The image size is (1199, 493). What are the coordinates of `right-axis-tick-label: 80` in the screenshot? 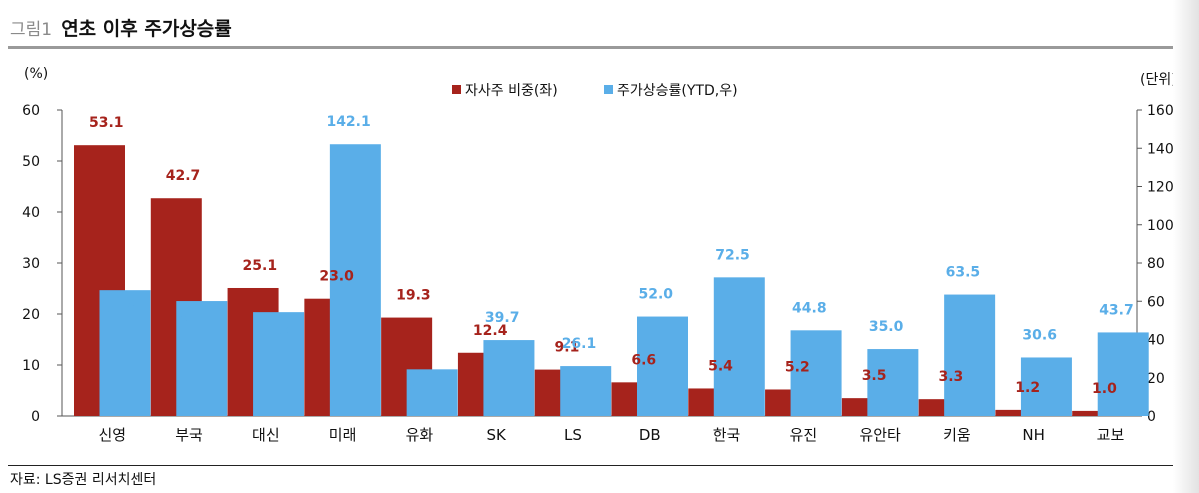 It's located at (1156, 264).